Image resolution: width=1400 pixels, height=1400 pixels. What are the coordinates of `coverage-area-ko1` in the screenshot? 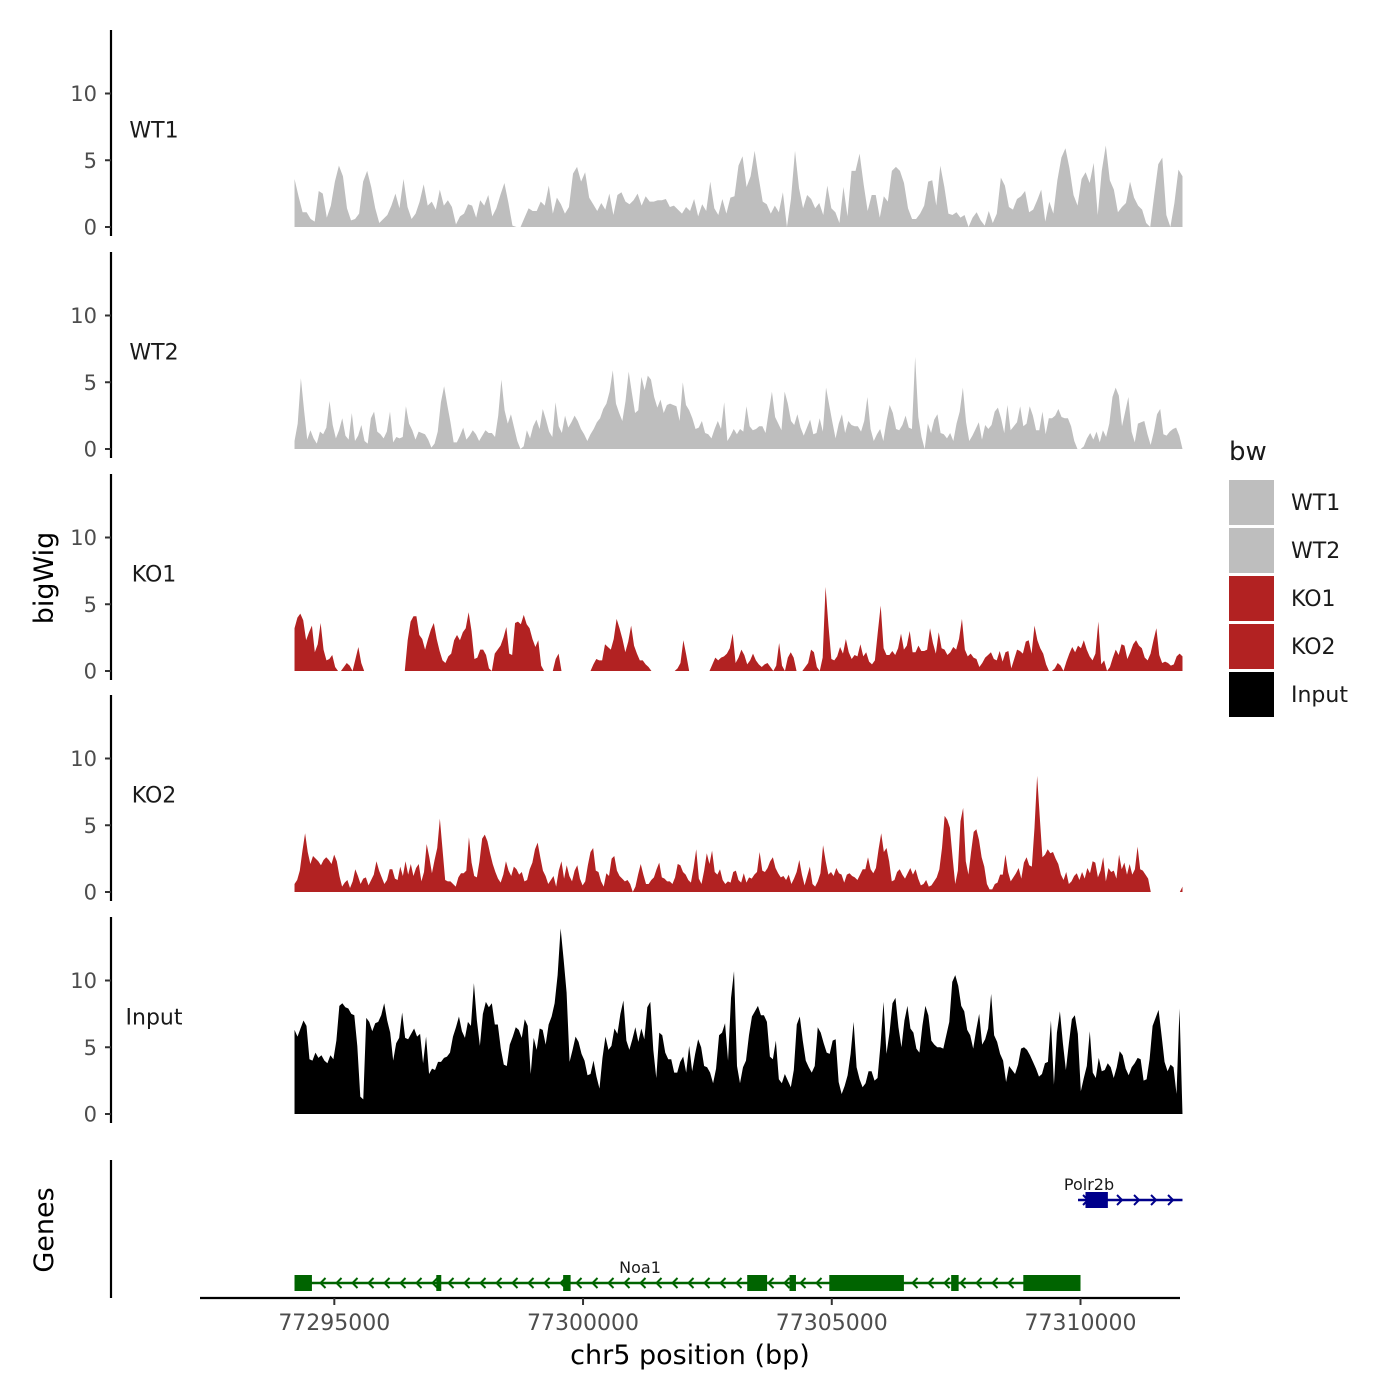 It's located at (738, 628).